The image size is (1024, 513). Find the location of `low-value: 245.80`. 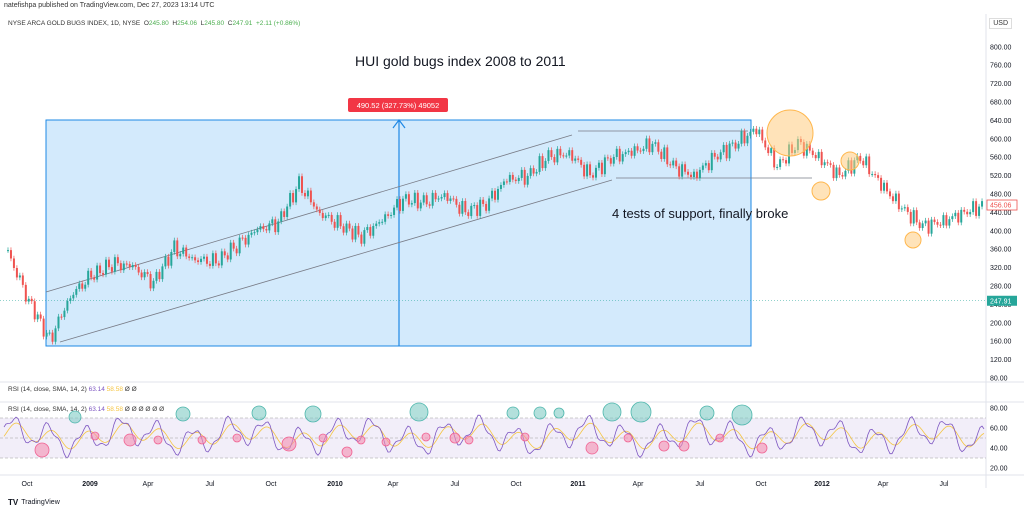

low-value: 245.80 is located at coordinates (214, 23).